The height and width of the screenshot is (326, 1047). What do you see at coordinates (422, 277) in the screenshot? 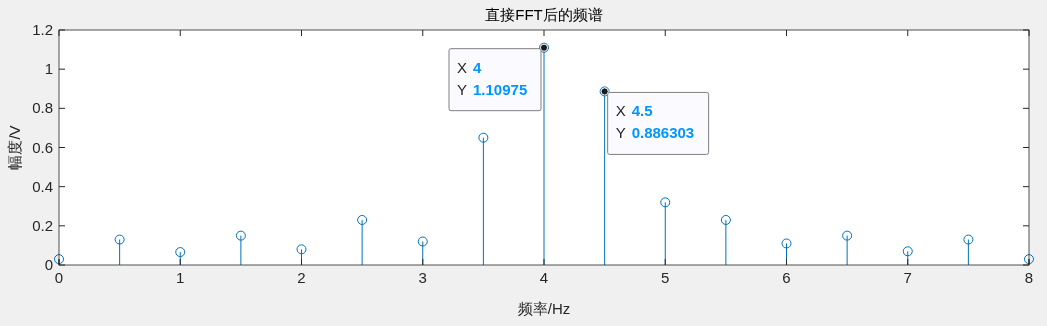
I see `x-tick-label: 3` at bounding box center [422, 277].